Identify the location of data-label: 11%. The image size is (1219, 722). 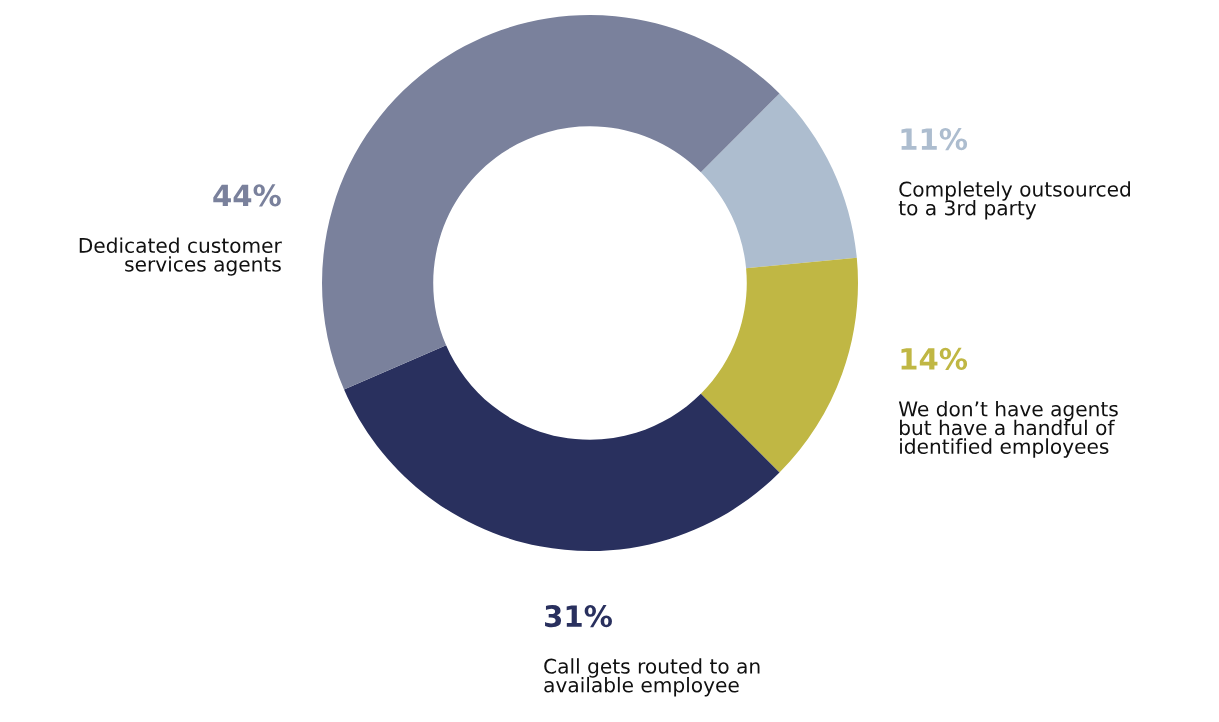
(934, 139).